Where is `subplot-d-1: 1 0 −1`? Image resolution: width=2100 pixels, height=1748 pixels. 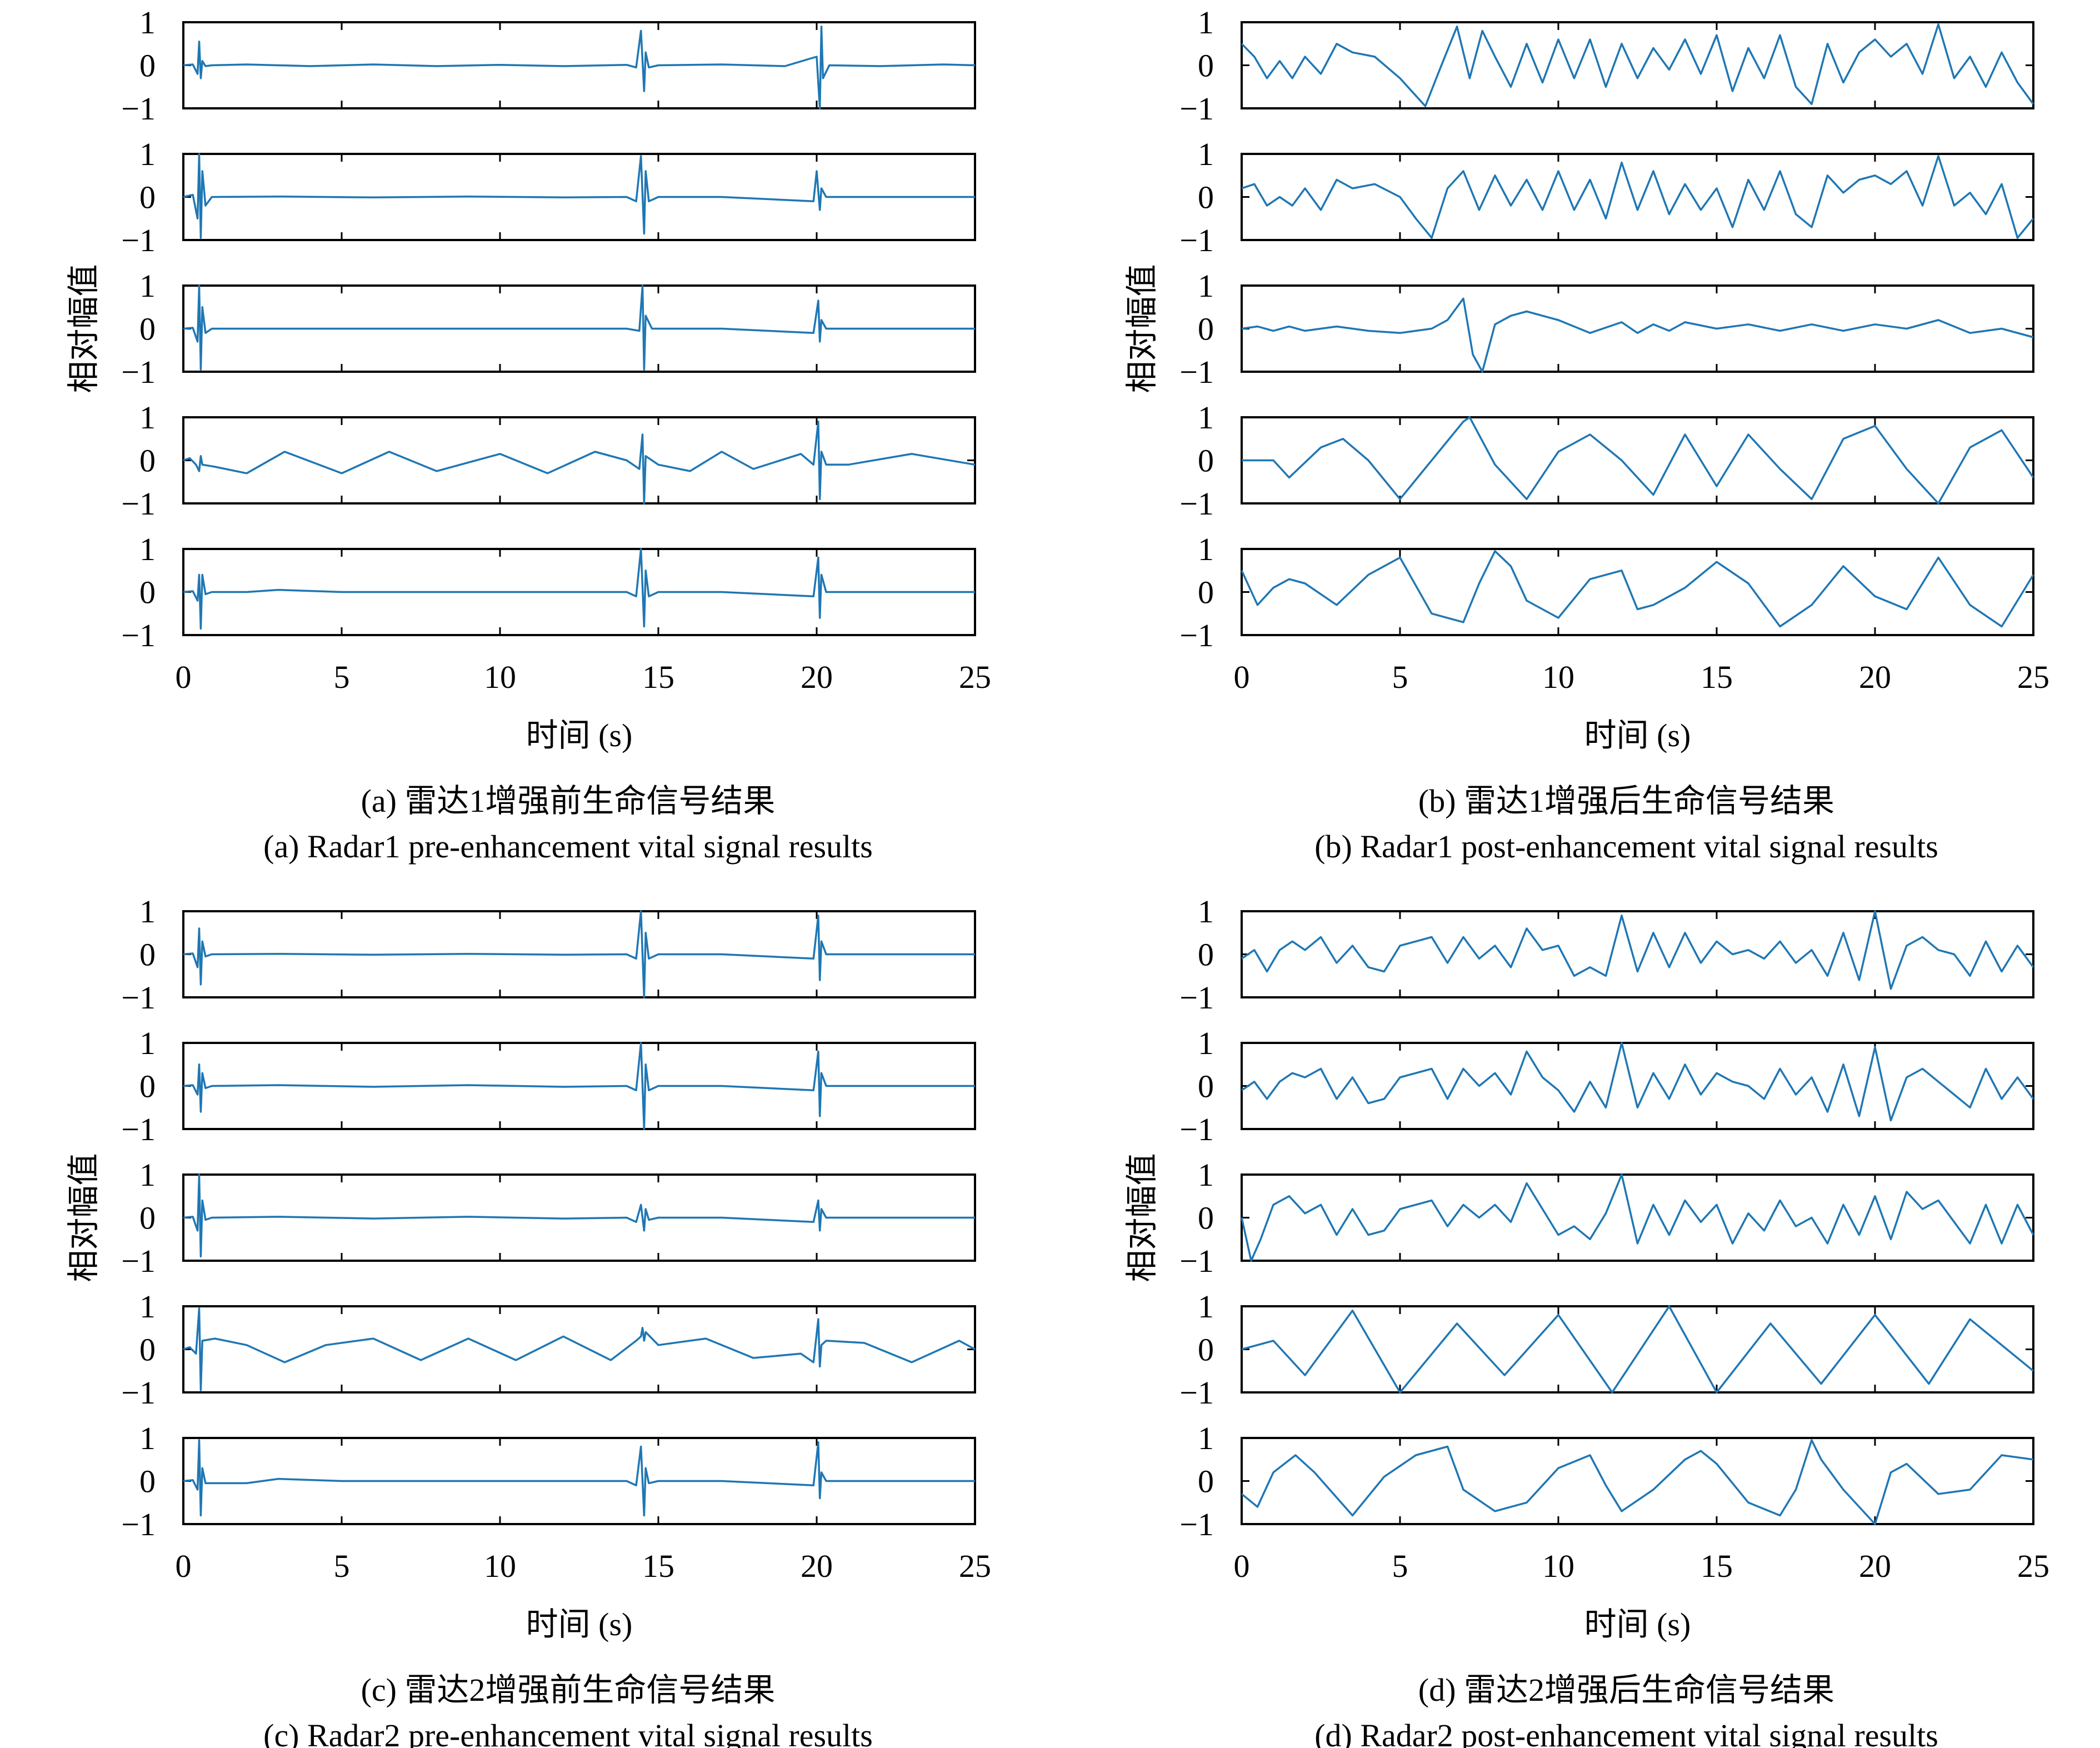
subplot-d-1: 1 0 −1 is located at coordinates (1607, 954).